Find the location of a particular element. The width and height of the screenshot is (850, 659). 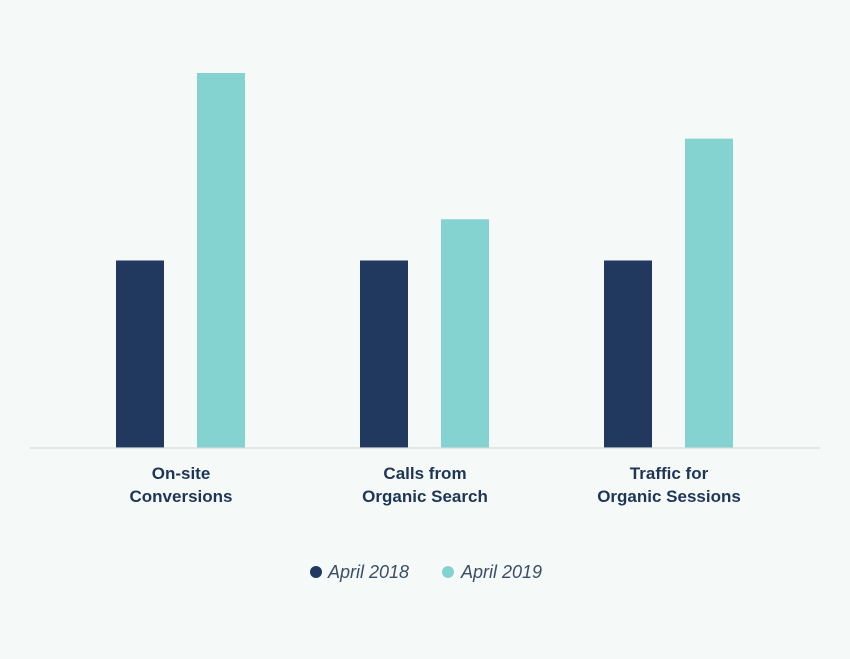

legend-label-1: April 2019 is located at coordinates (501, 572).